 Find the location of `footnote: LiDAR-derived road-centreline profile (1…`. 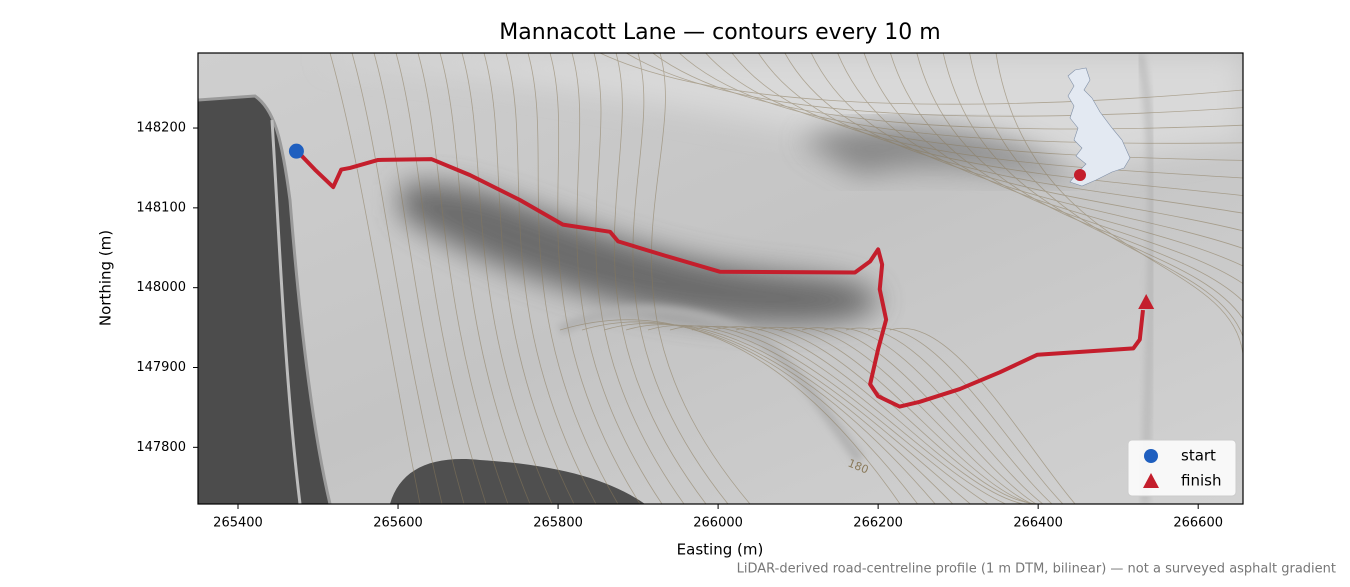

footnote: LiDAR-derived road-centreline profile (1… is located at coordinates (1036, 569).